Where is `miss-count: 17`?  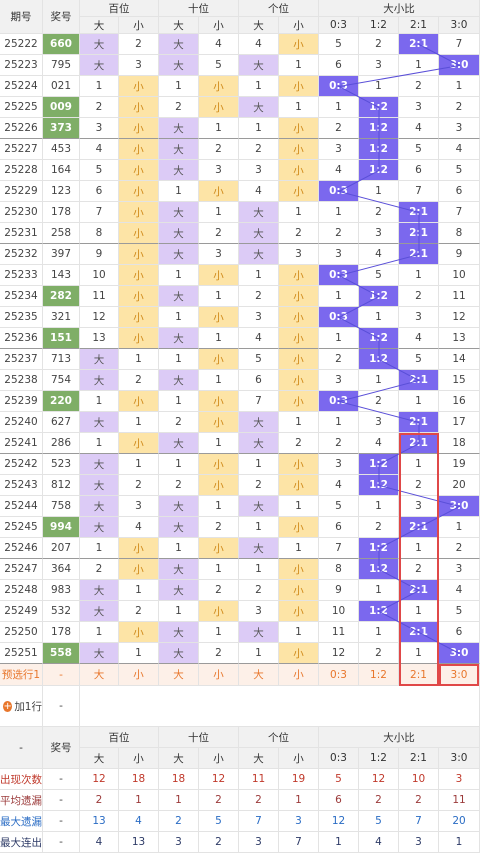
miss-count: 17 is located at coordinates (459, 422).